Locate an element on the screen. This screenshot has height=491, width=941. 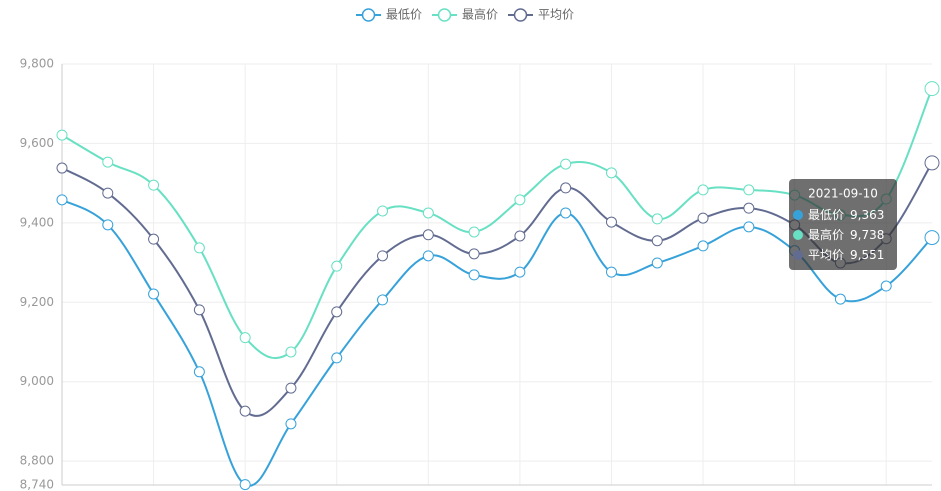
legend-label: 平均价 is located at coordinates (556, 15).